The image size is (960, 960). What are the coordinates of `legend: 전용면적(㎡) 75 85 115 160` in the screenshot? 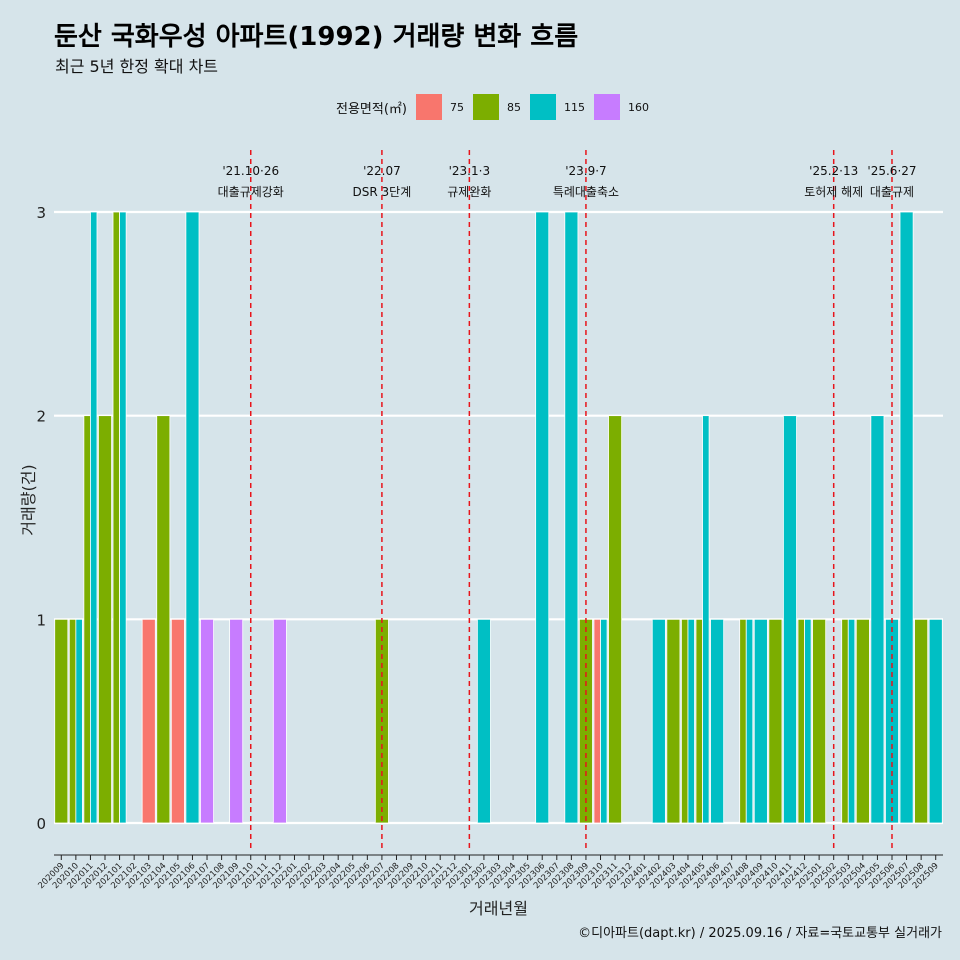 It's located at (497, 107).